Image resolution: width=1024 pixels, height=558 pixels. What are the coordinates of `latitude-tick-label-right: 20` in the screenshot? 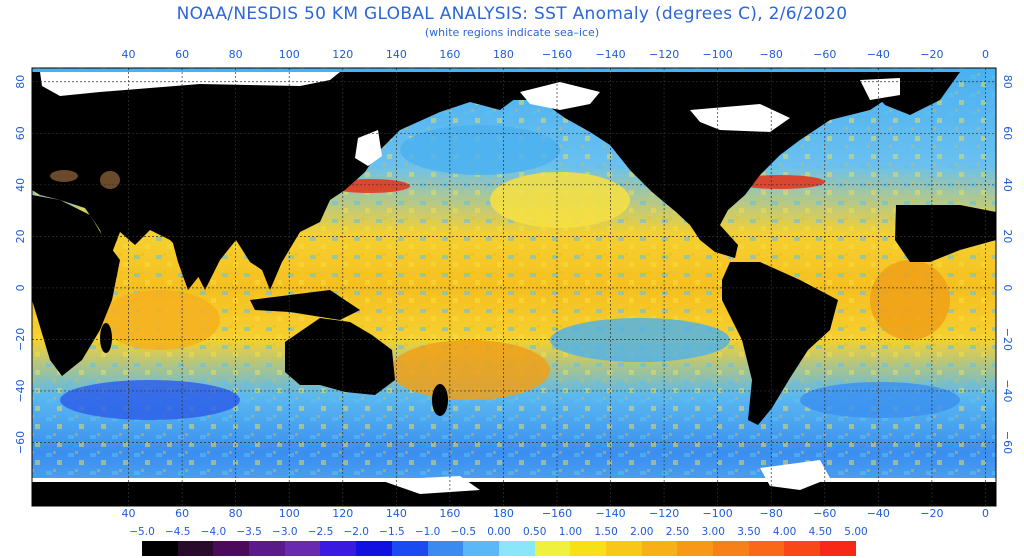 It's located at (1007, 236).